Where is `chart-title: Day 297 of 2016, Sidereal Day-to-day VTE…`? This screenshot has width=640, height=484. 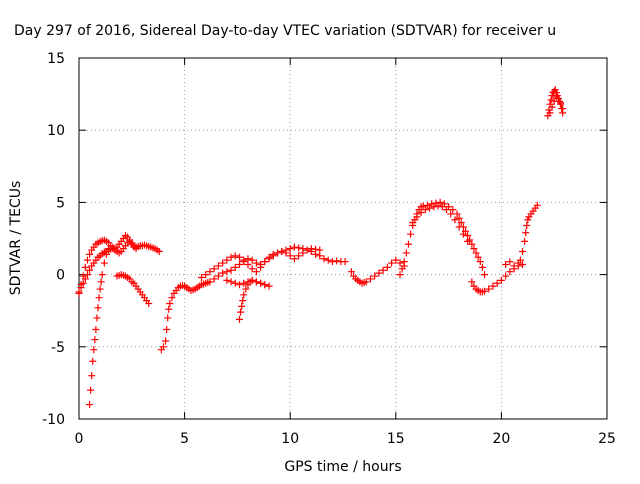
chart-title: Day 297 of 2016, Sidereal Day-to-day VTE… is located at coordinates (285, 31).